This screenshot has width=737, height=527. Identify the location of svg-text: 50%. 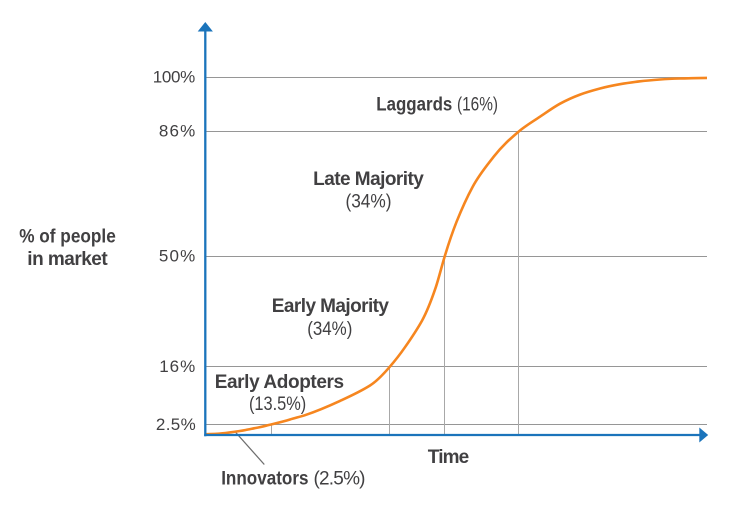
(177, 256).